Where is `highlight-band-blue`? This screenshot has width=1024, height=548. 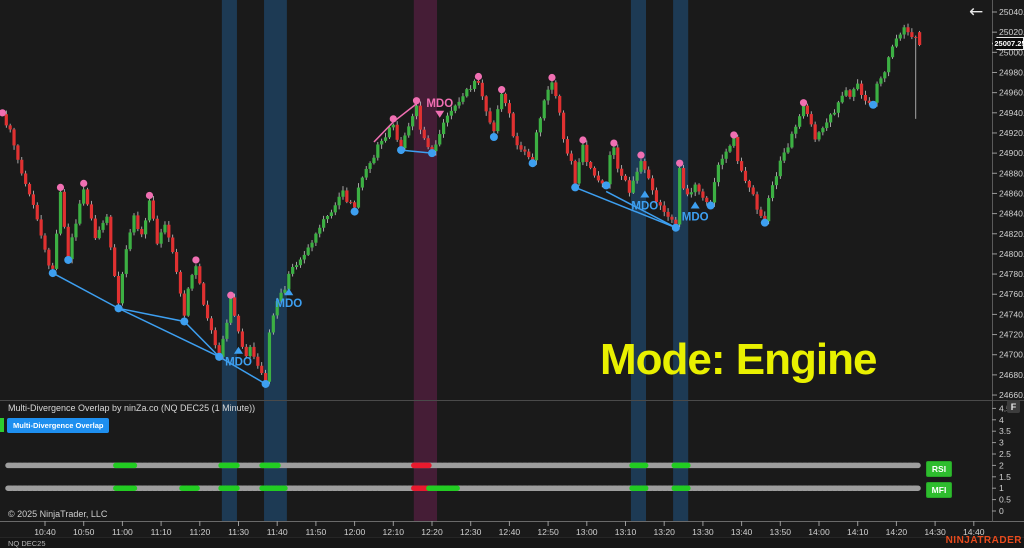
highlight-band-blue is located at coordinates (638, 261).